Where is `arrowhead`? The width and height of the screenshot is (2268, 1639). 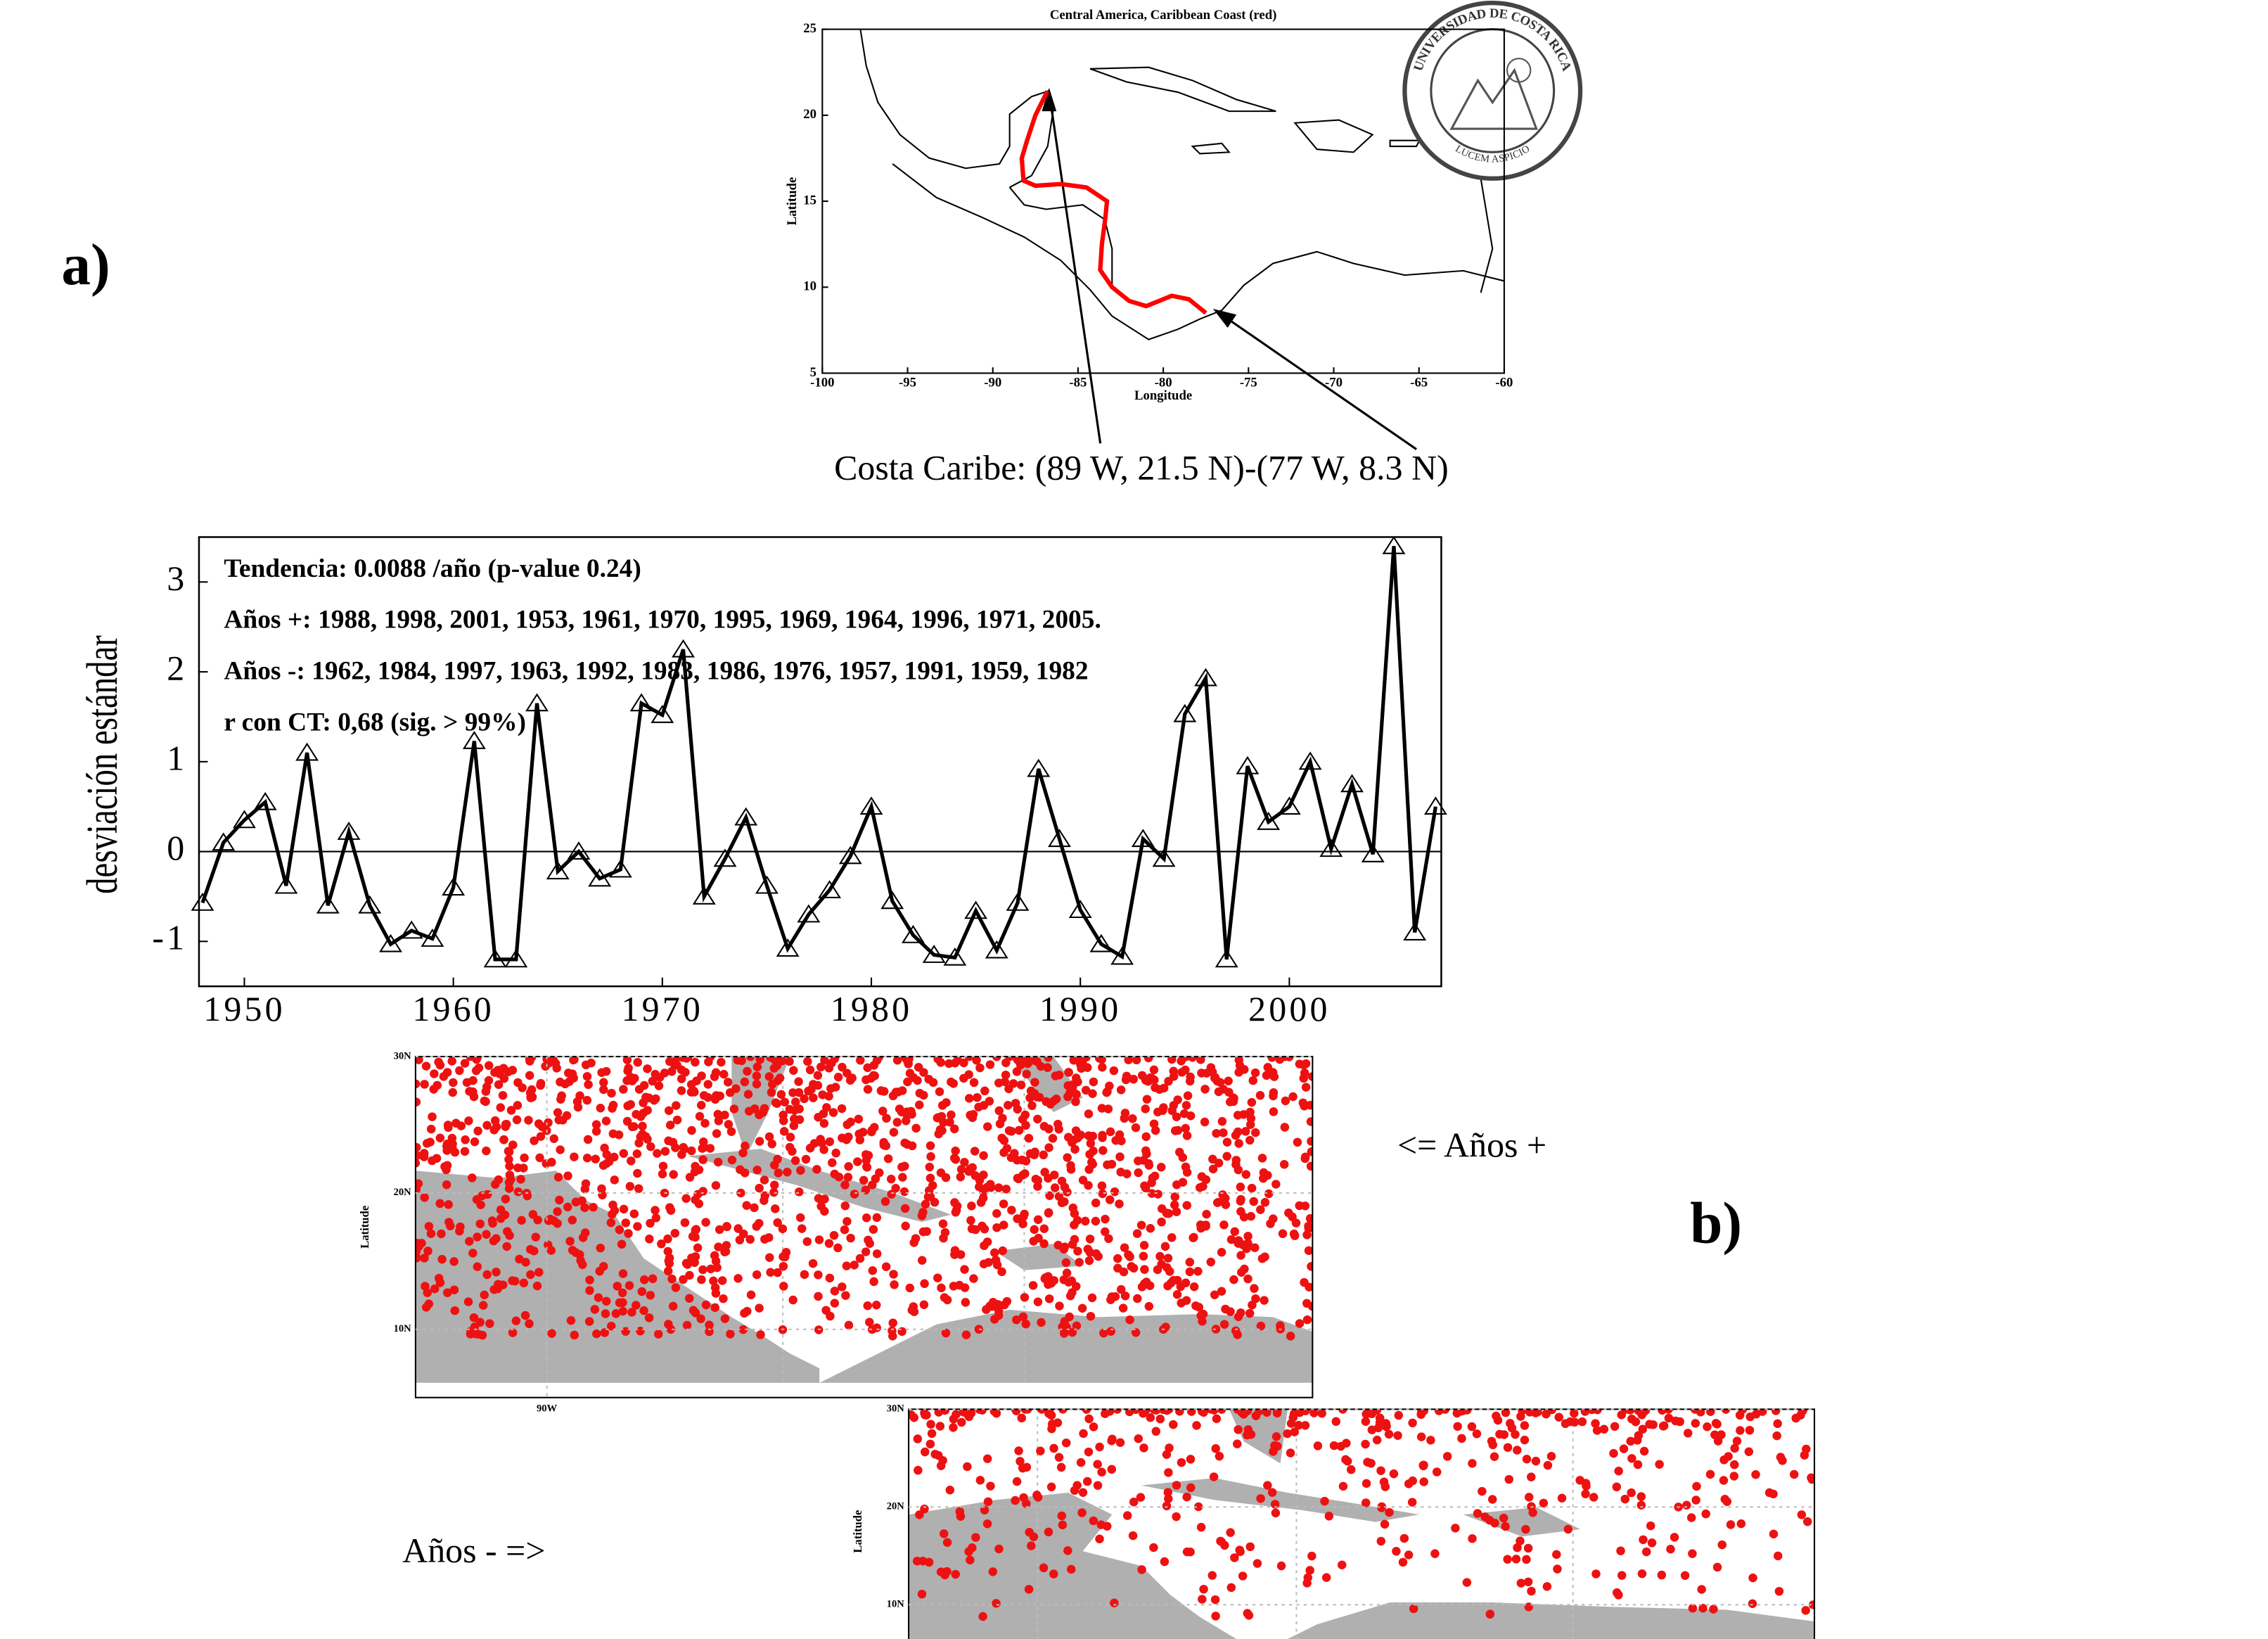 arrowhead is located at coordinates (1224, 318).